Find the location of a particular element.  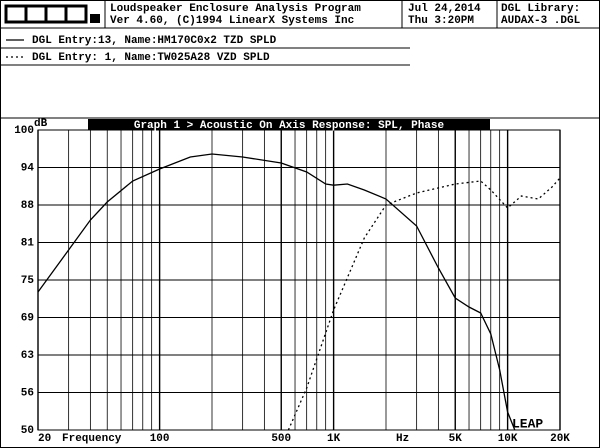

library-label: DGL Library: is located at coordinates (540, 9).